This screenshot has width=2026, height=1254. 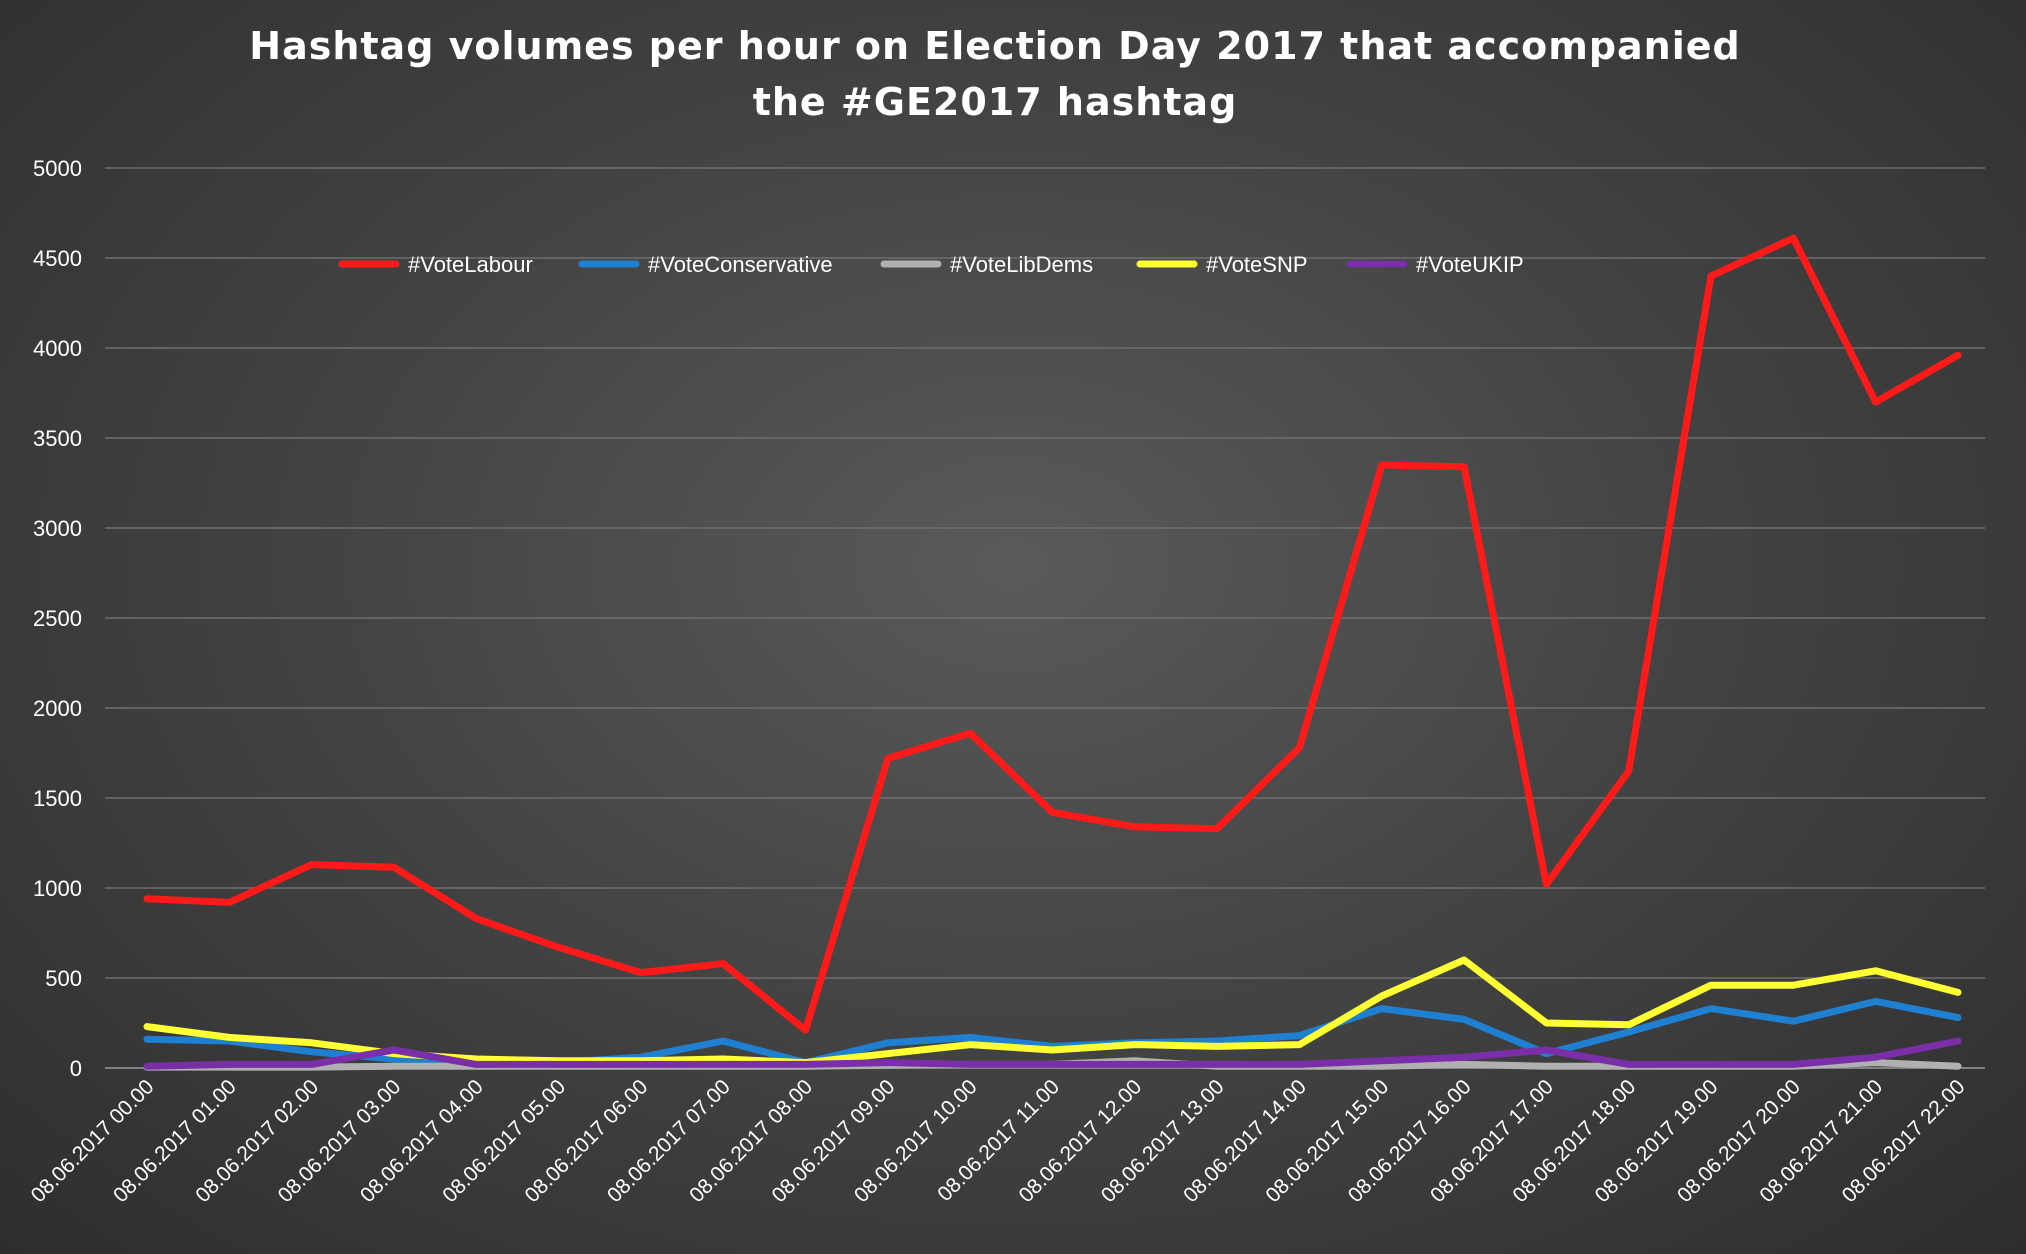 I want to click on y-tick-label: 4000, so click(x=57, y=348).